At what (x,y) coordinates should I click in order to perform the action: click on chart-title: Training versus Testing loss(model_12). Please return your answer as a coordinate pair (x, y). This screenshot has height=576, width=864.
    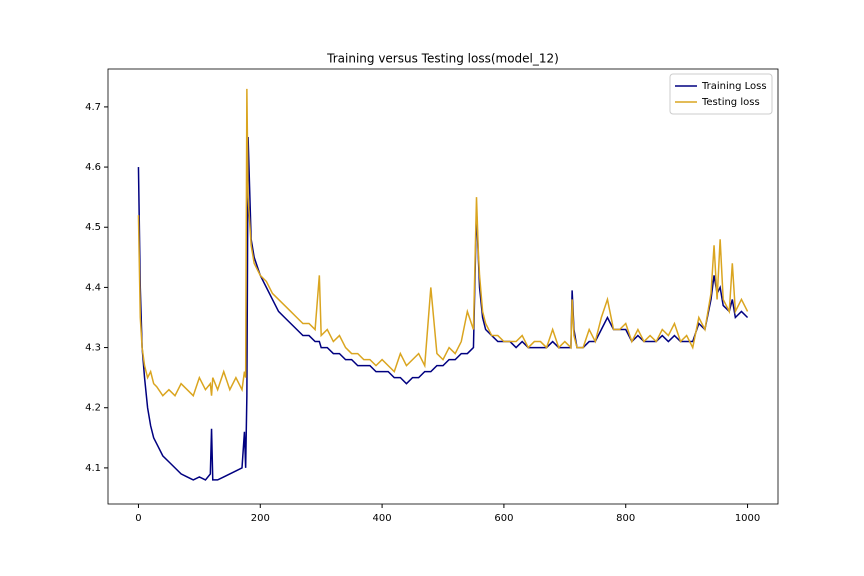
    Looking at the image, I should click on (442, 59).